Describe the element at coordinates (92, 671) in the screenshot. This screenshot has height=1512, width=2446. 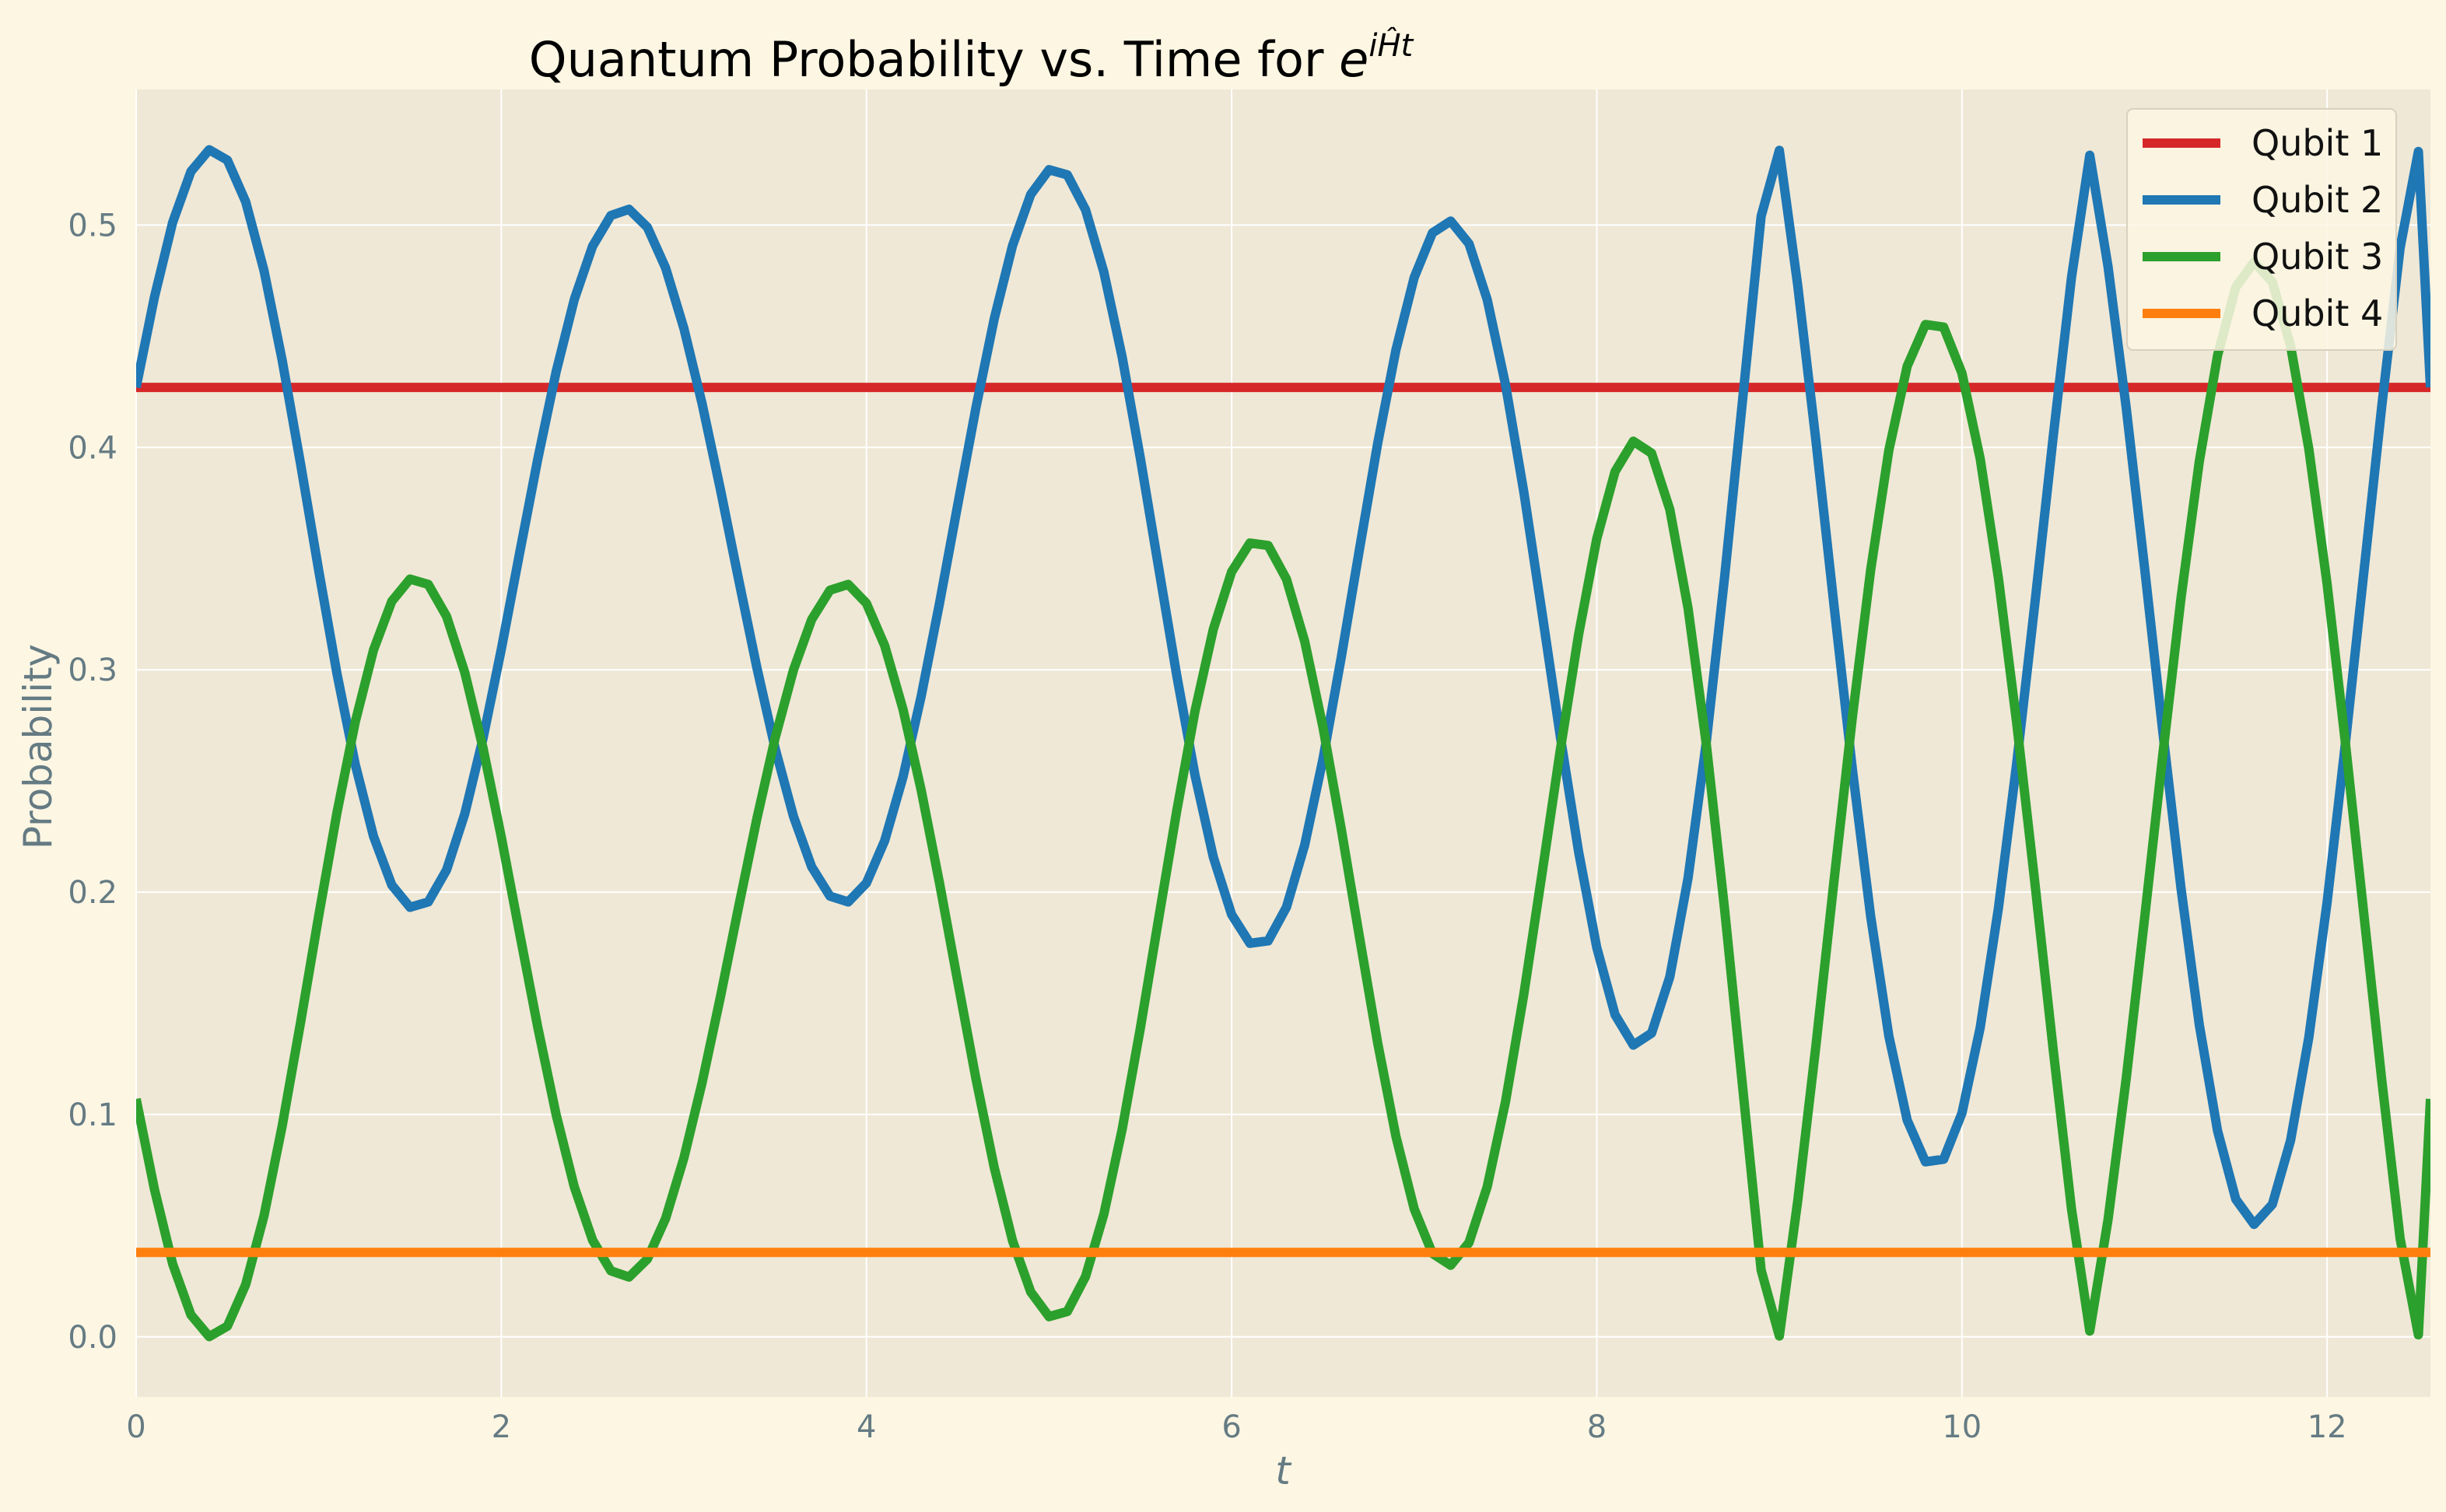
I see `y-tick-label: 0.3` at that location.